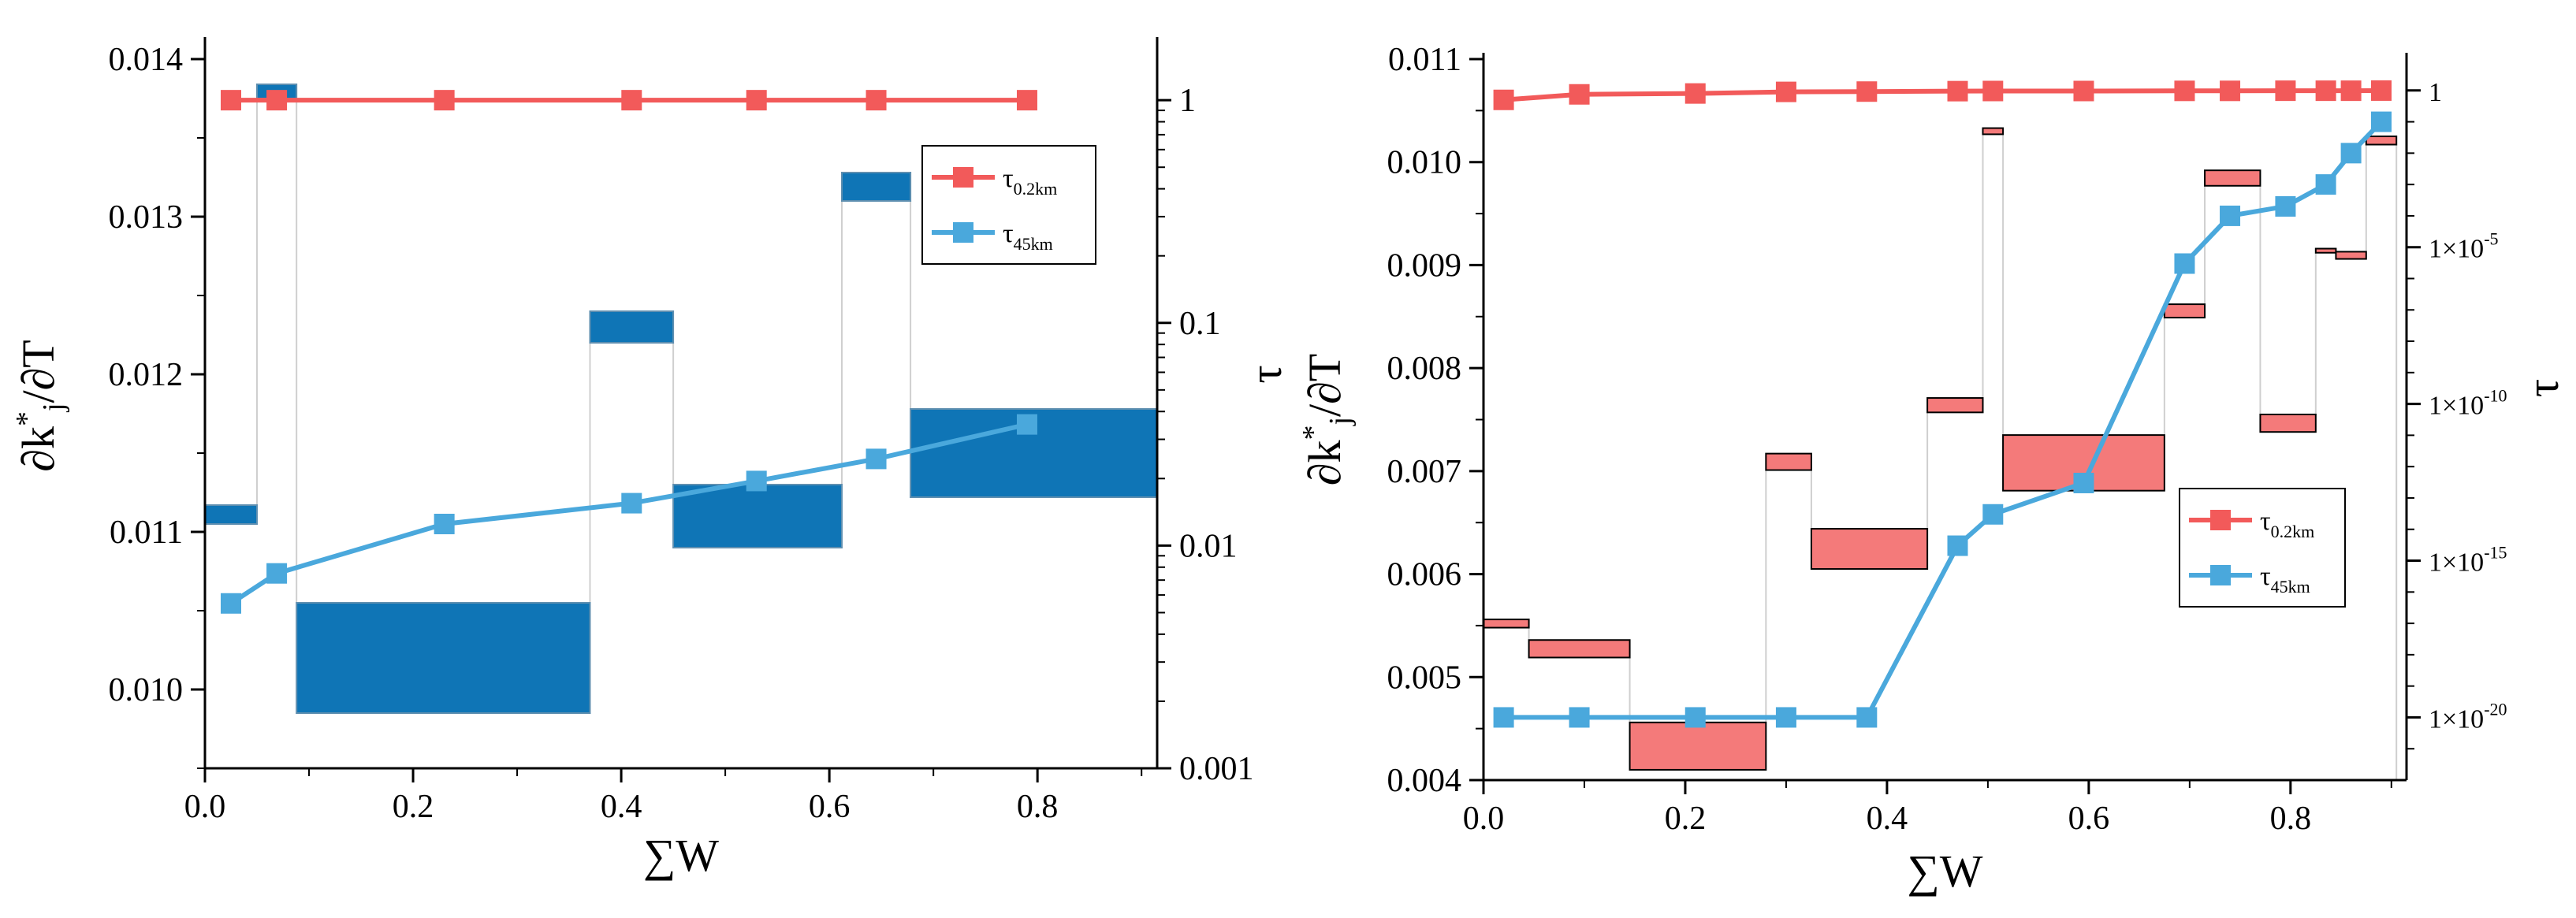 Image resolution: width=2576 pixels, height=918 pixels. What do you see at coordinates (830, 807) in the screenshot?
I see `x-tick-label: 0.6` at bounding box center [830, 807].